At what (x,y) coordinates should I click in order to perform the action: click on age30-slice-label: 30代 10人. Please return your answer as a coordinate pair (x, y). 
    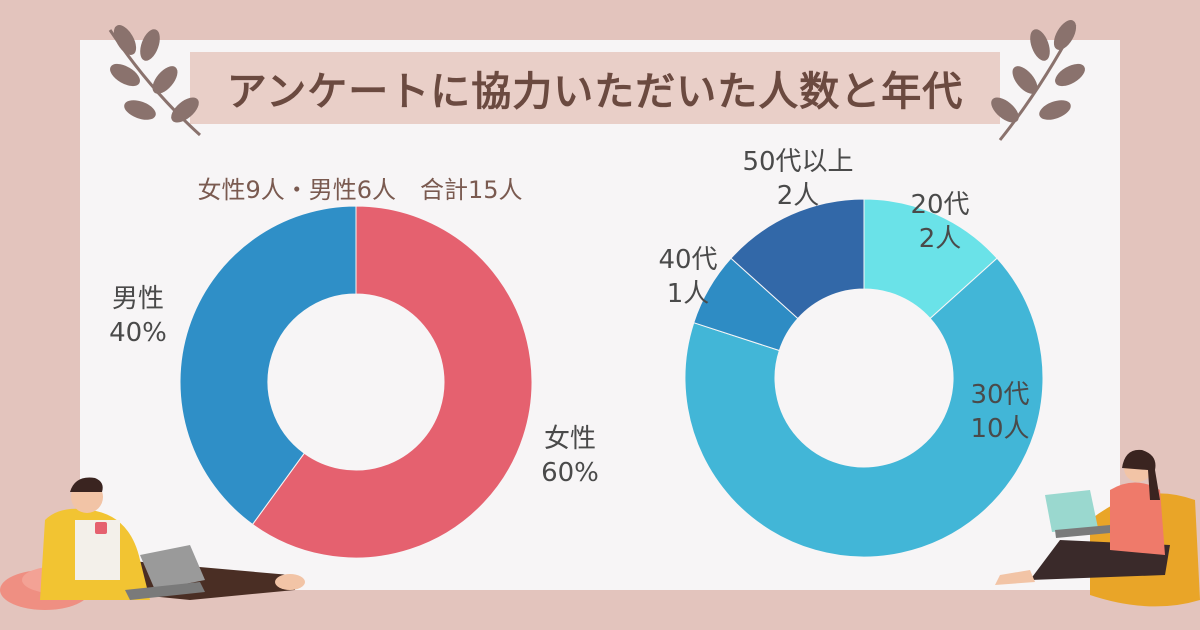
    Looking at the image, I should click on (1000, 412).